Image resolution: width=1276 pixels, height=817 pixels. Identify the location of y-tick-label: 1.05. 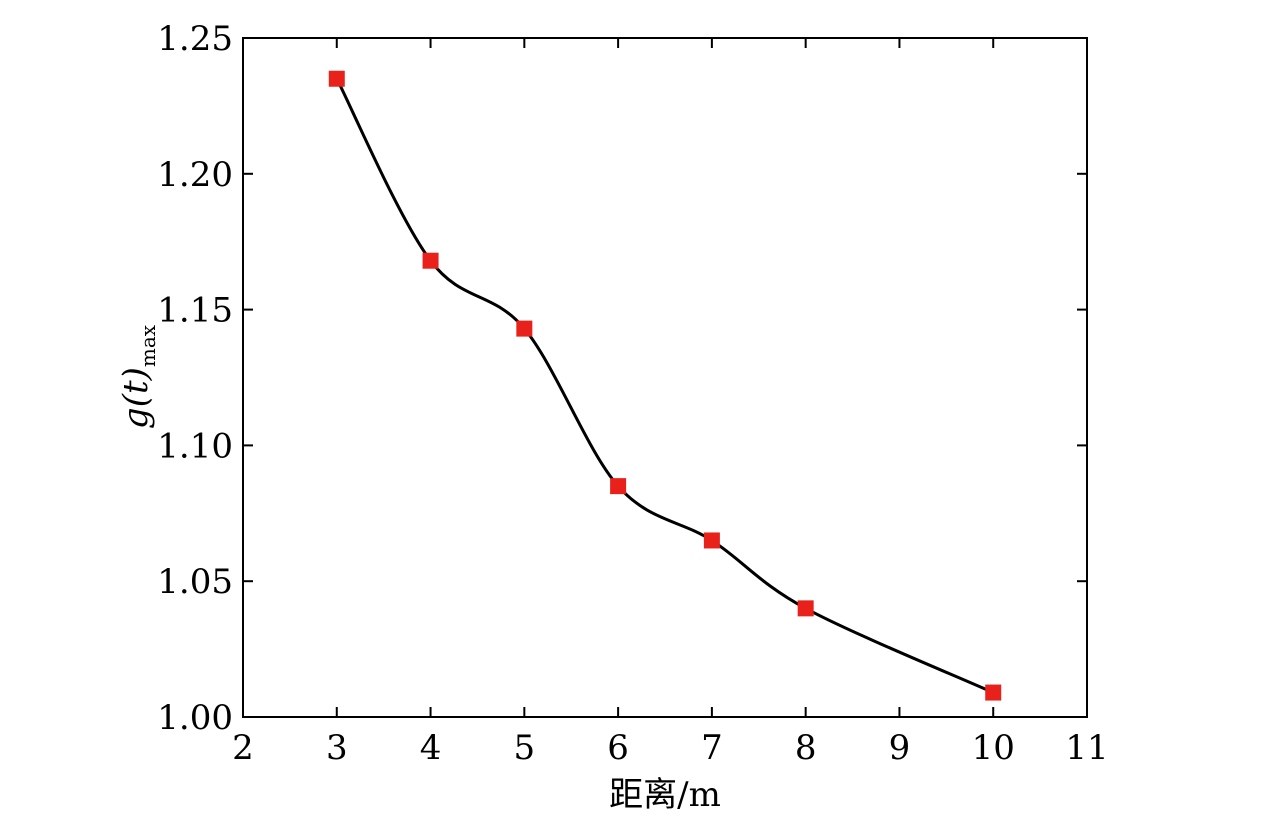
(195, 582).